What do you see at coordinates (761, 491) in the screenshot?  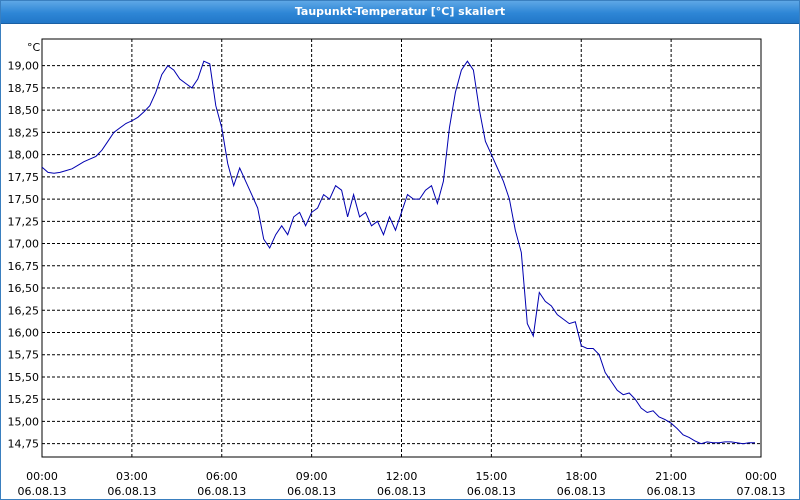 I see `x-tick-date-label: 07.08.13` at bounding box center [761, 491].